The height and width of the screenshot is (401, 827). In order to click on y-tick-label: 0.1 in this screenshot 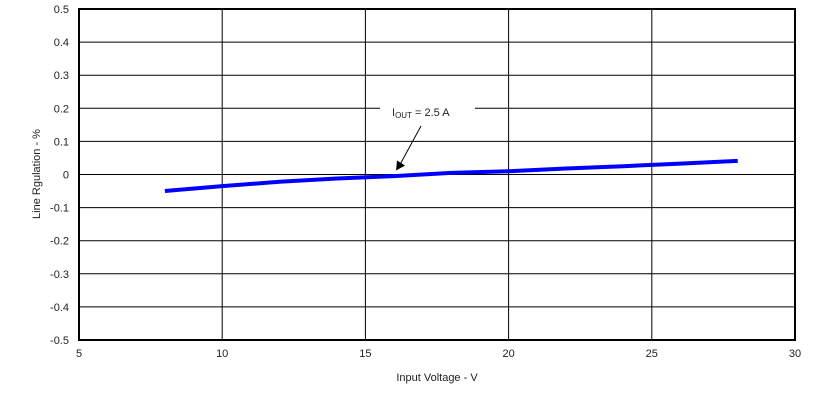, I will do `click(61, 142)`.